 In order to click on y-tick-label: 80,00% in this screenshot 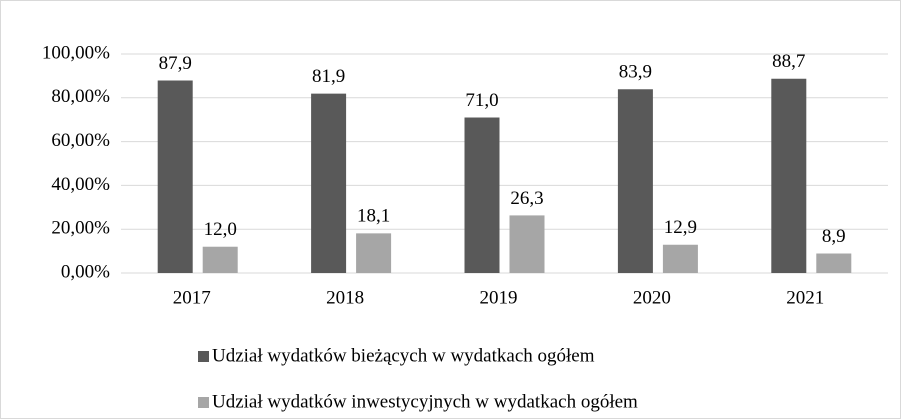, I will do `click(80, 96)`.